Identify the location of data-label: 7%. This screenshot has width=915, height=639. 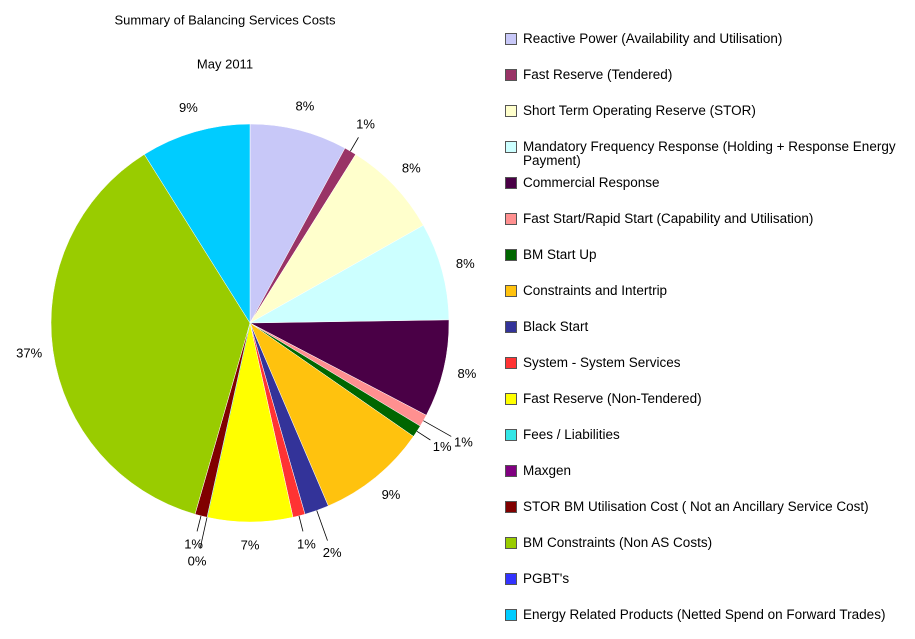
(250, 544).